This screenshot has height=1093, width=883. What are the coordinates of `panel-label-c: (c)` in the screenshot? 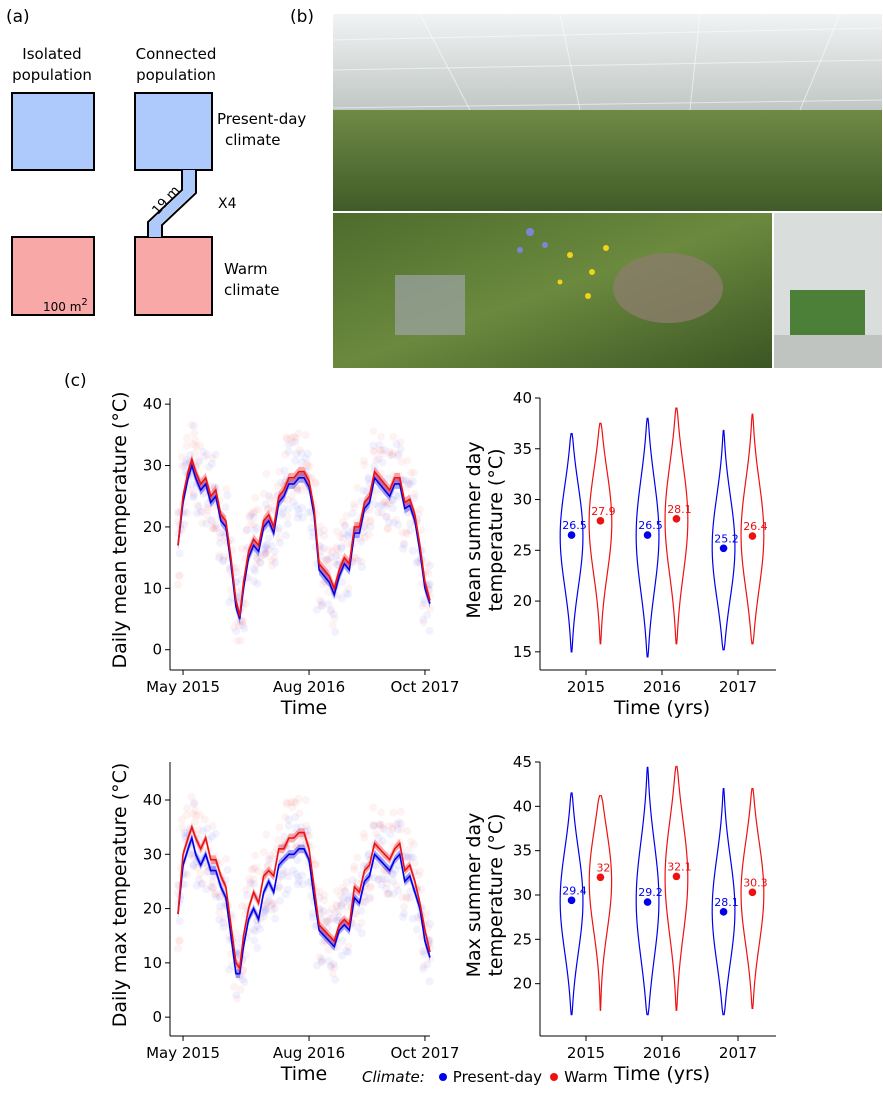 It's located at (75, 381).